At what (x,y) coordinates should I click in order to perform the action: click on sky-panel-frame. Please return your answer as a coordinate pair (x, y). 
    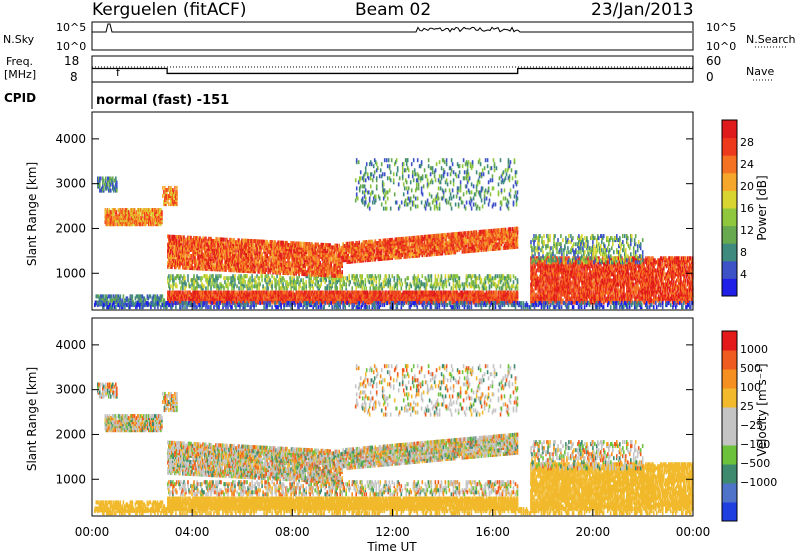
    Looking at the image, I should click on (392, 36).